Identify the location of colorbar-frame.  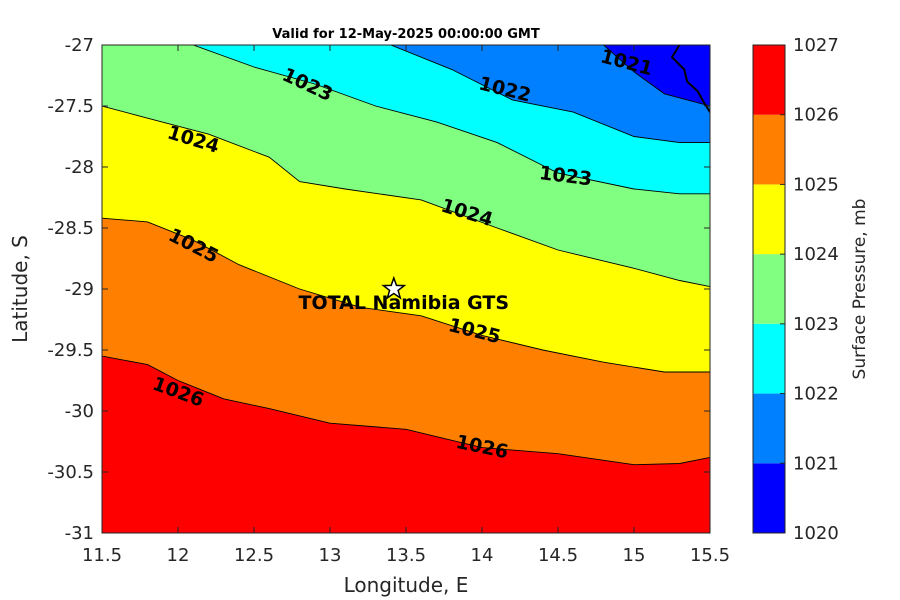
(769, 289).